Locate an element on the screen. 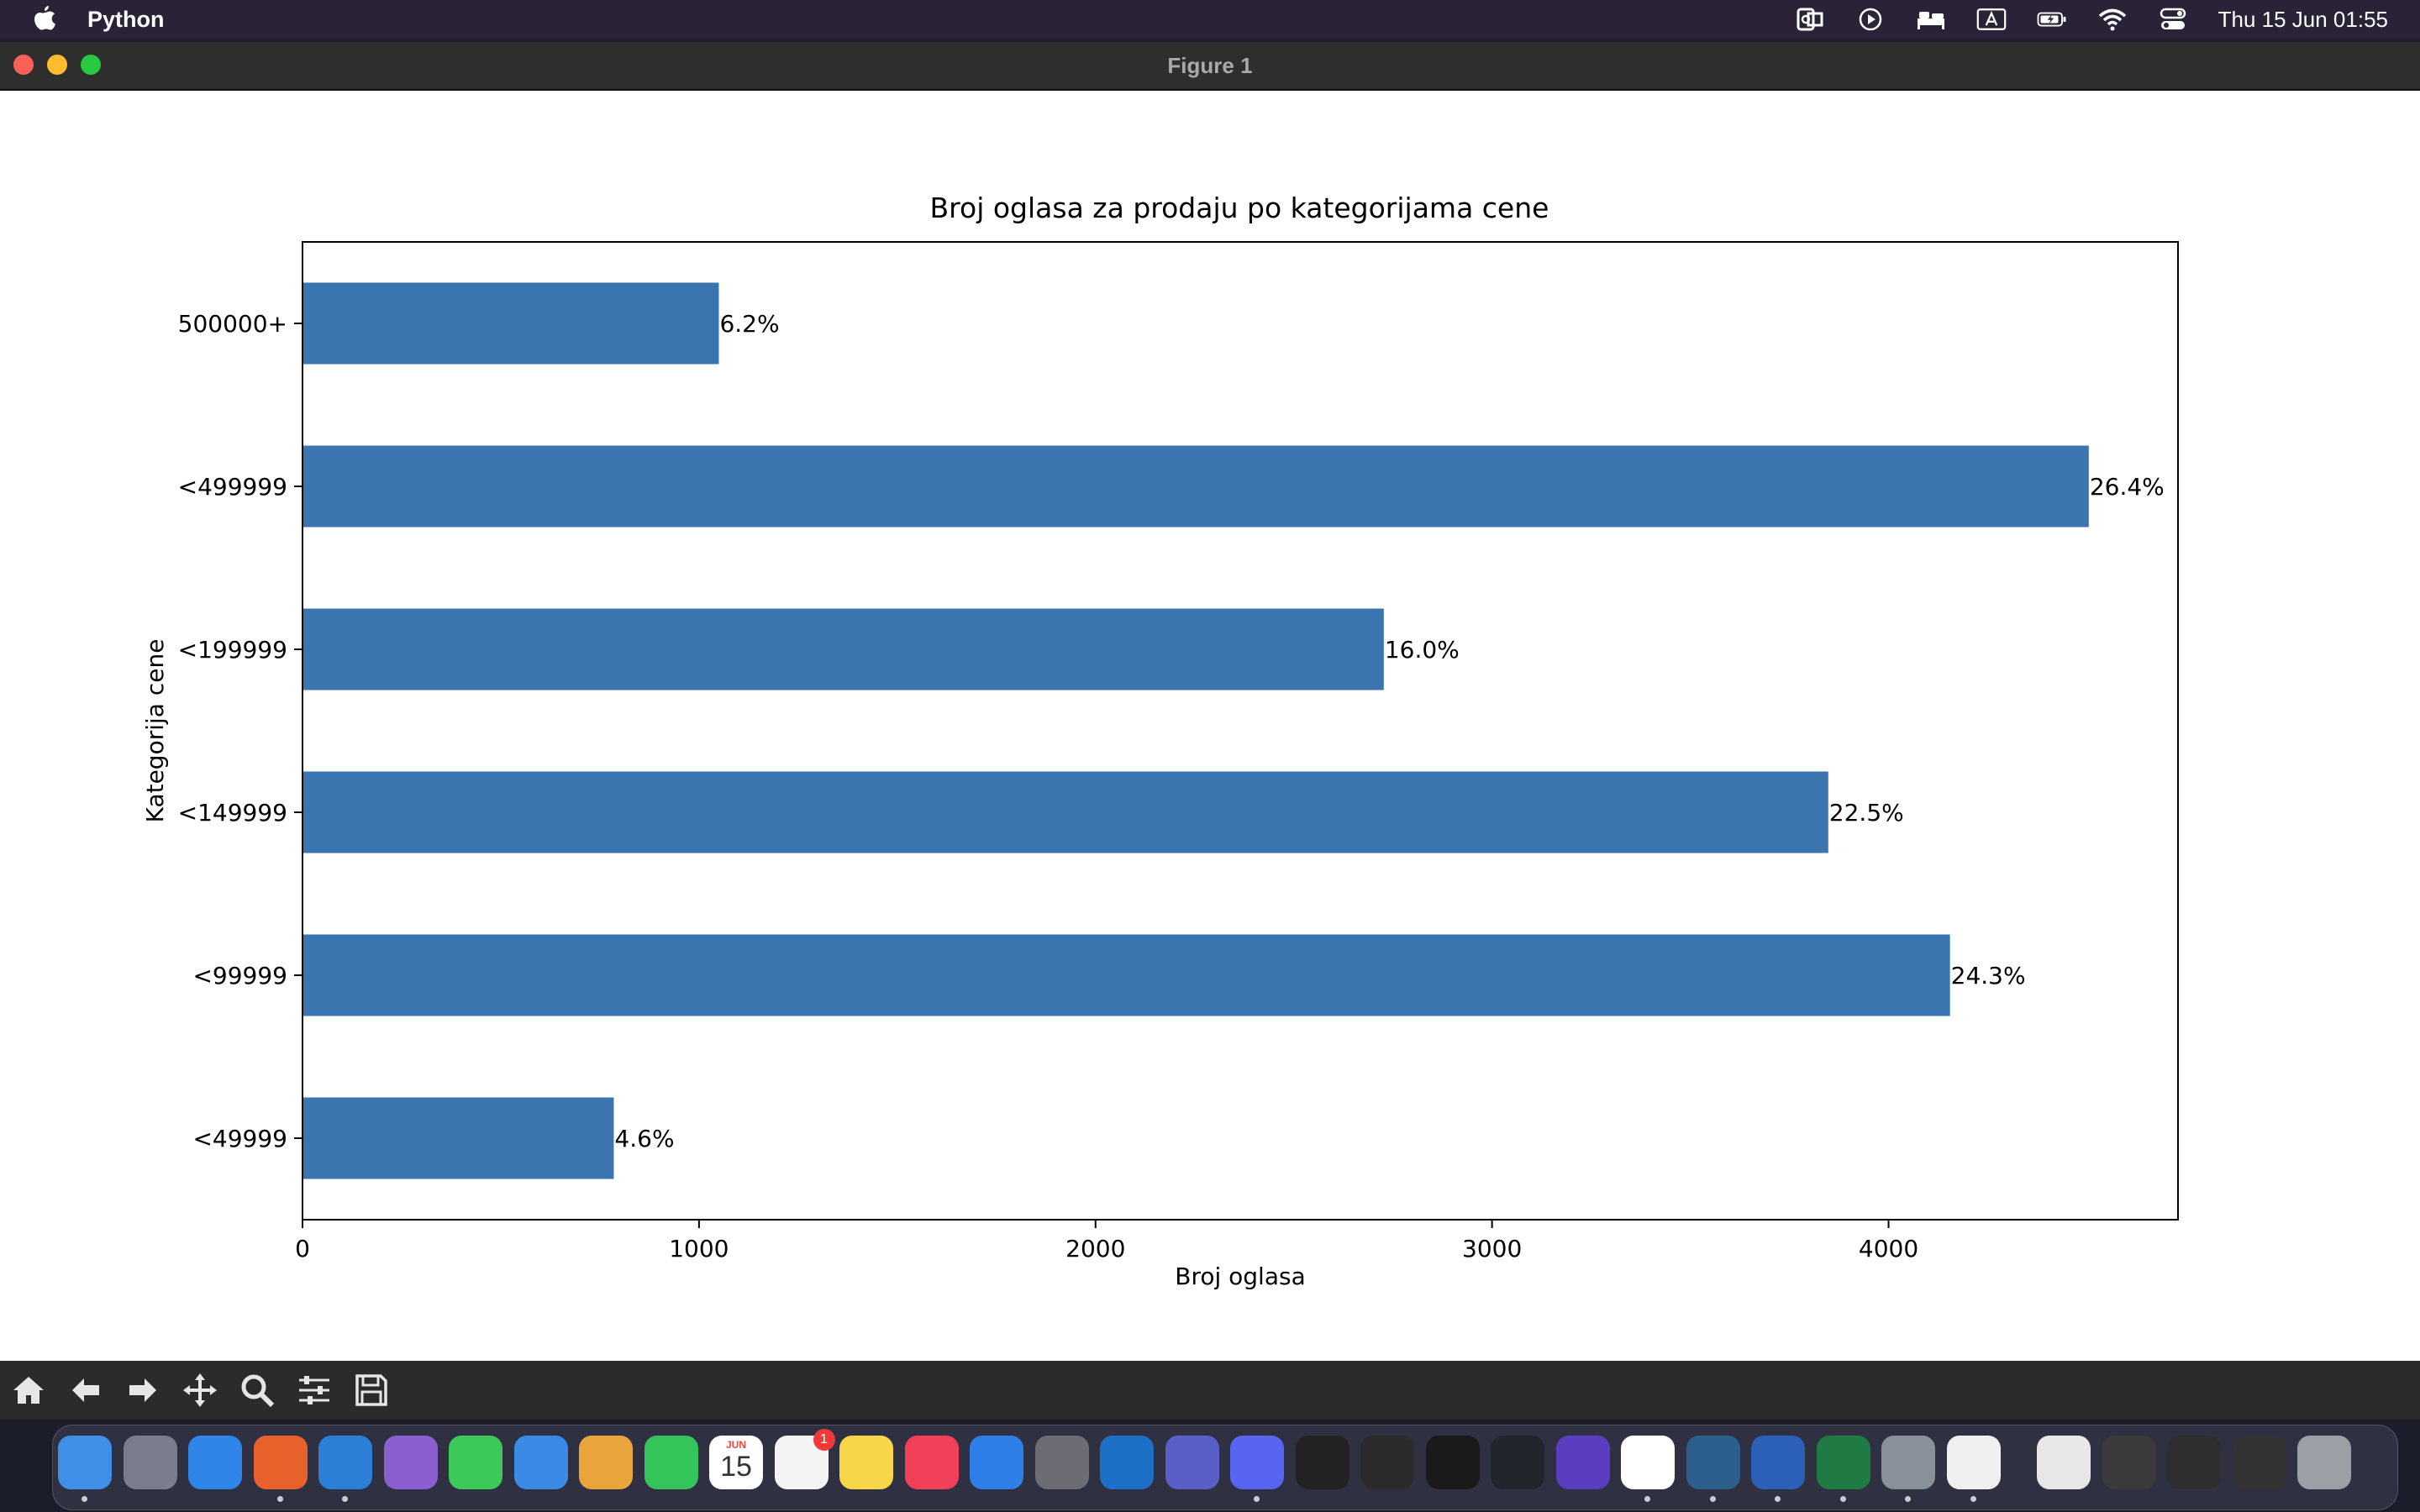 The height and width of the screenshot is (1512, 2420). bar-value-label: 22.5% is located at coordinates (1866, 813).